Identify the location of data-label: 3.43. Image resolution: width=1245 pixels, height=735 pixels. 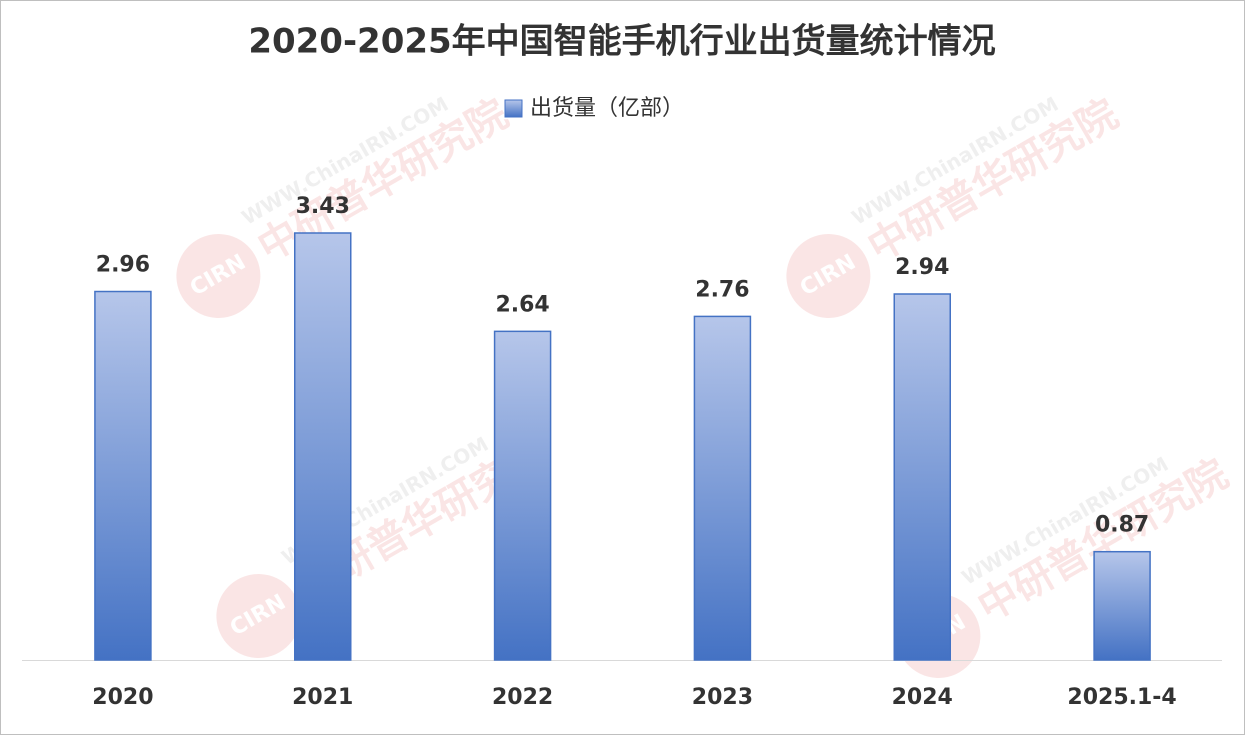
(323, 206).